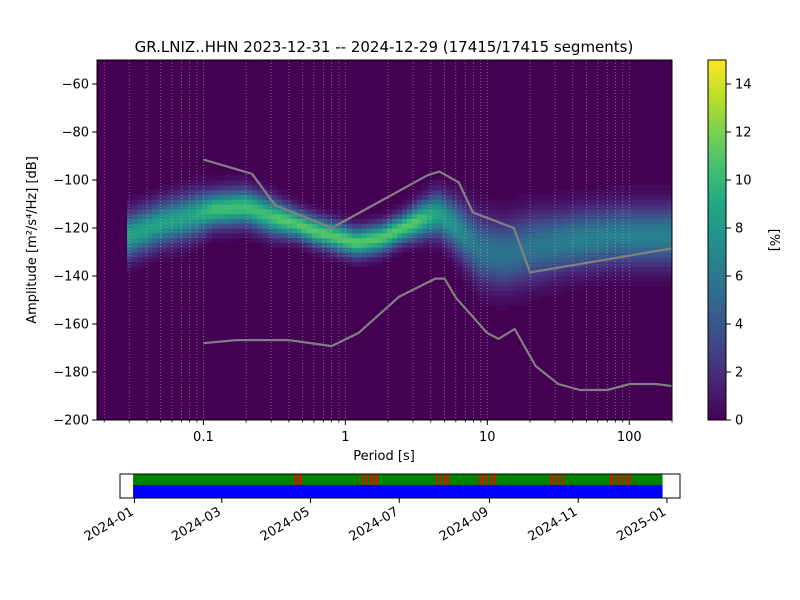  What do you see at coordinates (374, 524) in the screenshot?
I see `timeline-tick-label: 2024-07` at bounding box center [374, 524].